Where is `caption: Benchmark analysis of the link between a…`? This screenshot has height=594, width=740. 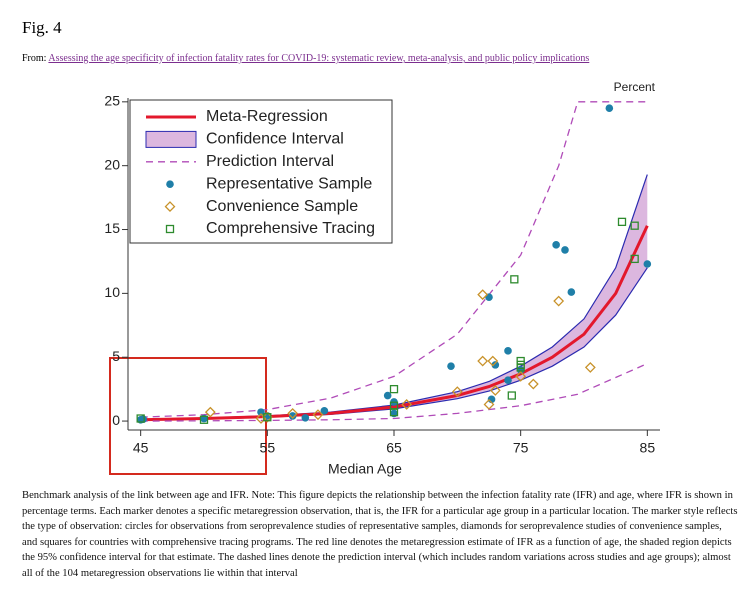 caption: Benchmark analysis of the link between a… is located at coordinates (380, 534).